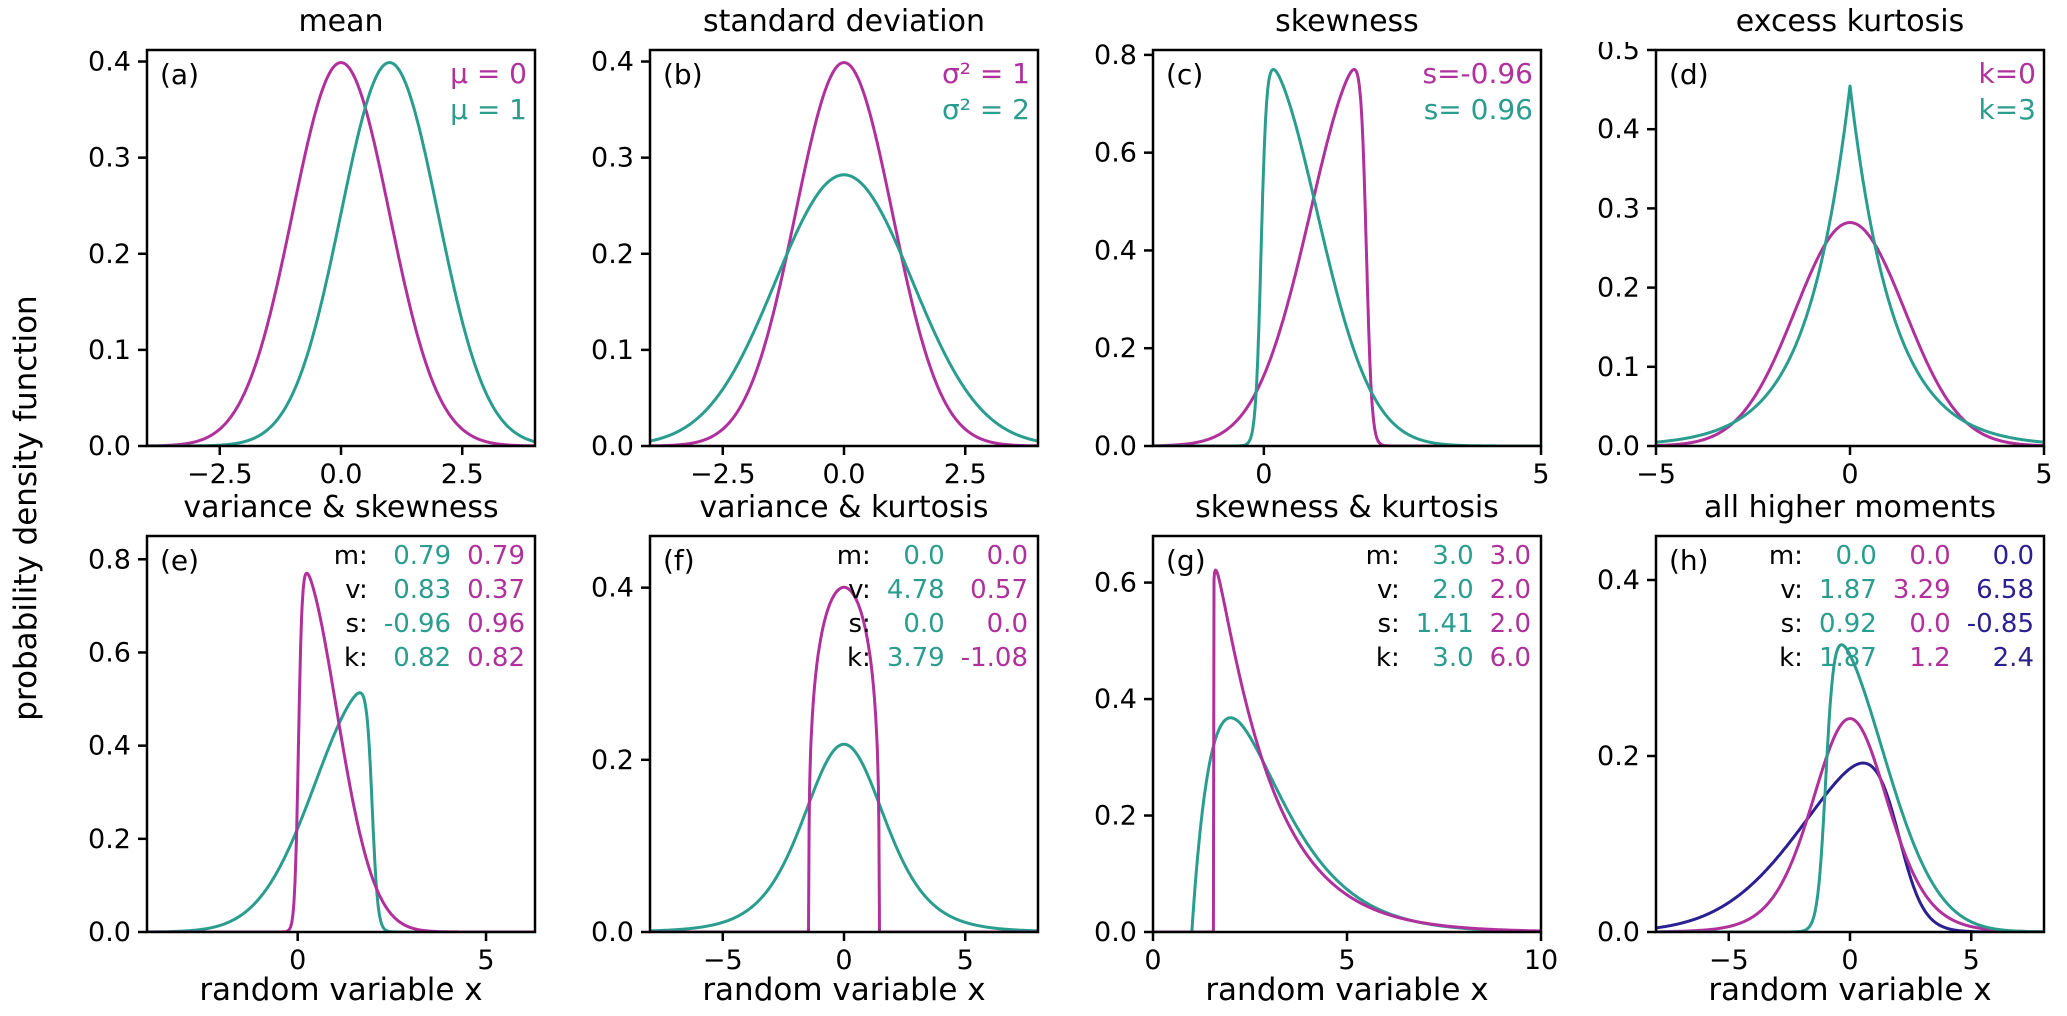 The width and height of the screenshot is (2067, 1016). Describe the element at coordinates (1847, 590) in the screenshot. I see `moment-value: 1.87` at that location.